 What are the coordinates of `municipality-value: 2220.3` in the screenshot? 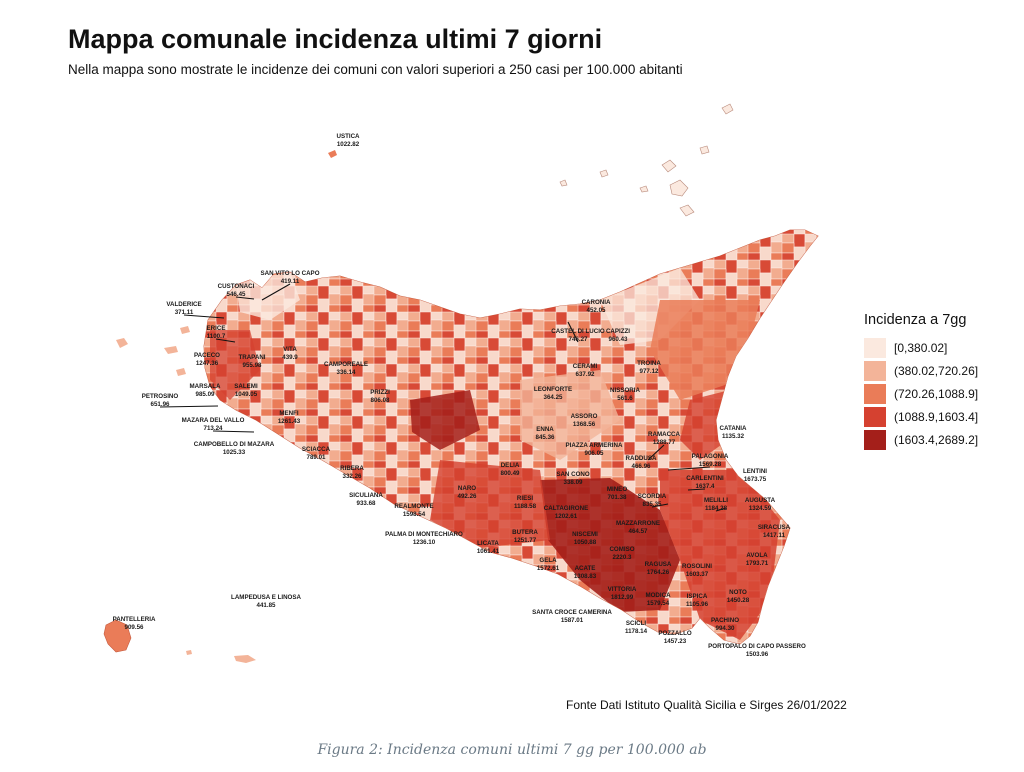 It's located at (622, 557).